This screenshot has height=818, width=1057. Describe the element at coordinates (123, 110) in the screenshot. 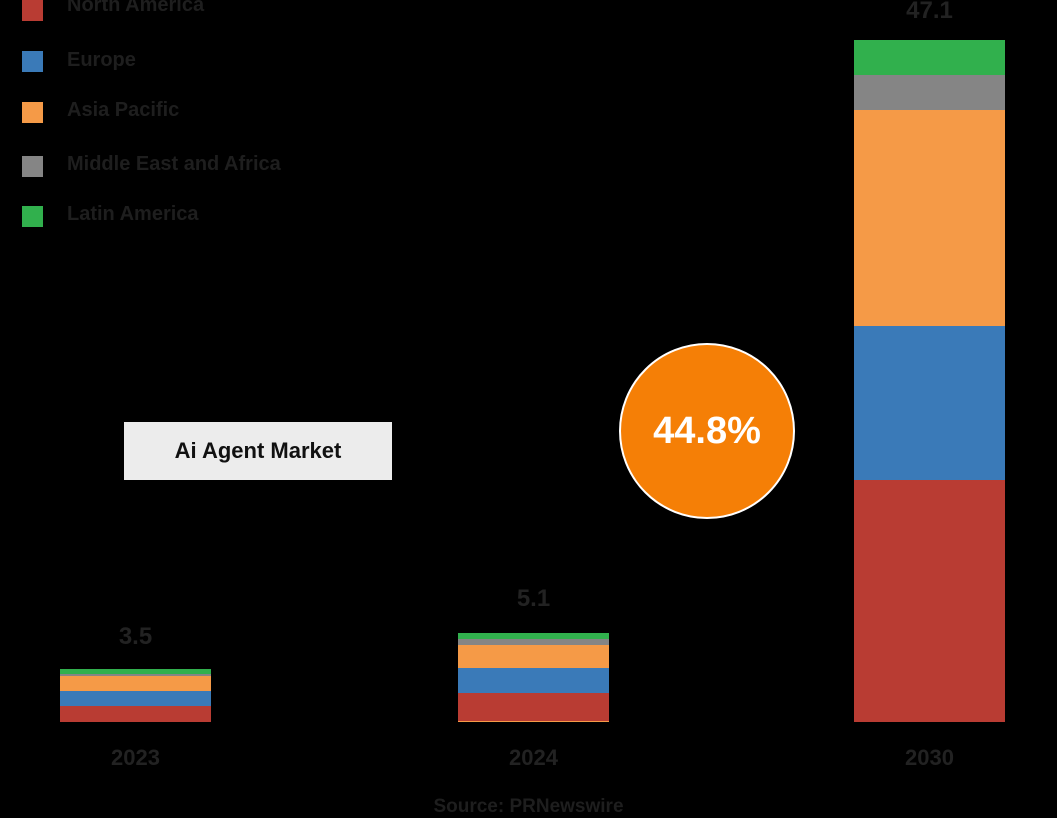

I see `legend-label: Asia Pacific` at that location.